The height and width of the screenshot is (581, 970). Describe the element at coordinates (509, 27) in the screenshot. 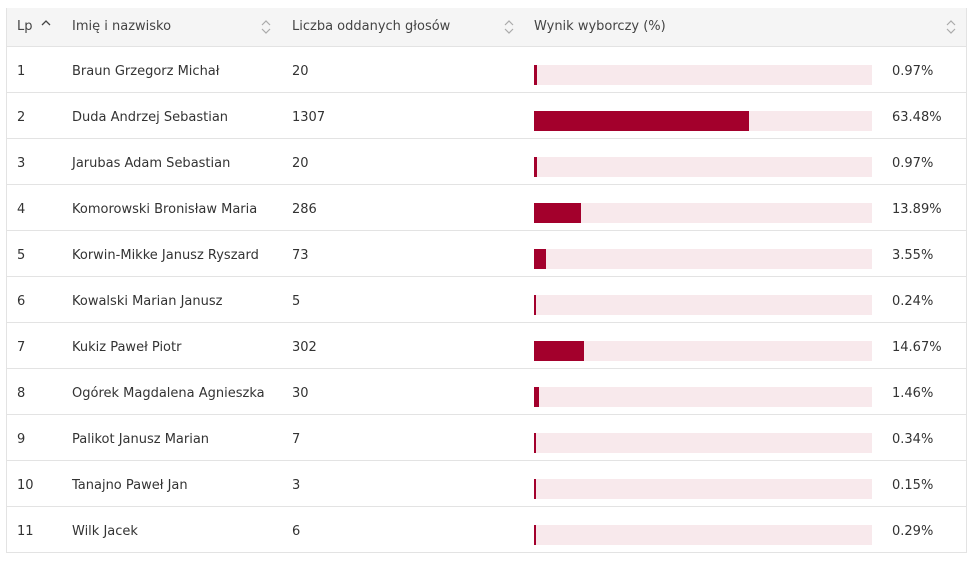

I see `sort-votes-icon` at that location.